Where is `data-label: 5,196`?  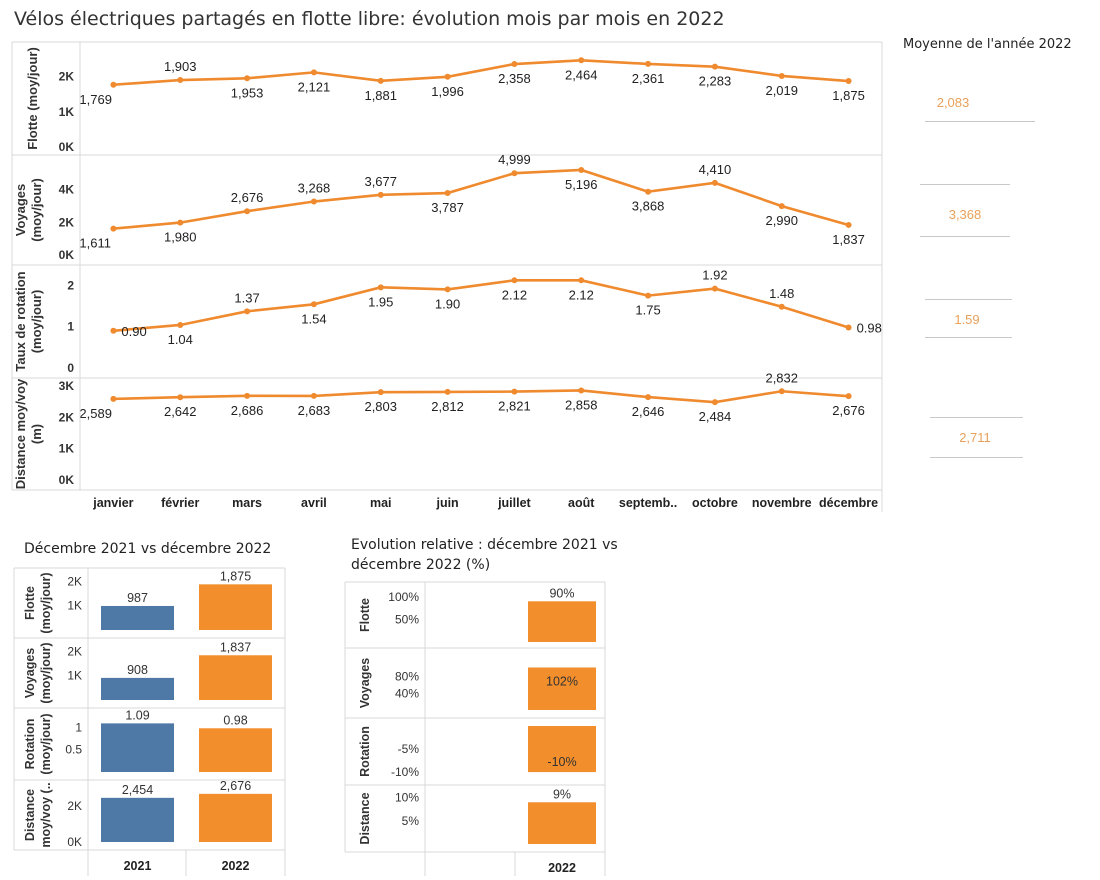
data-label: 5,196 is located at coordinates (581, 184).